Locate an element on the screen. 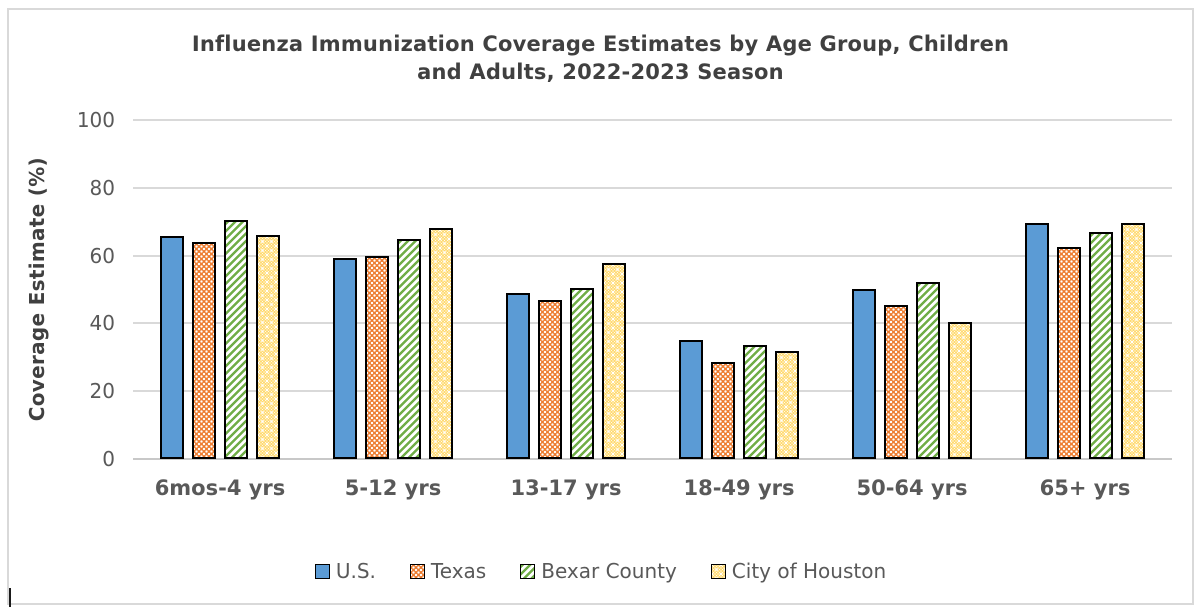 The width and height of the screenshot is (1201, 611). legend-item: City of Houston is located at coordinates (798, 571).